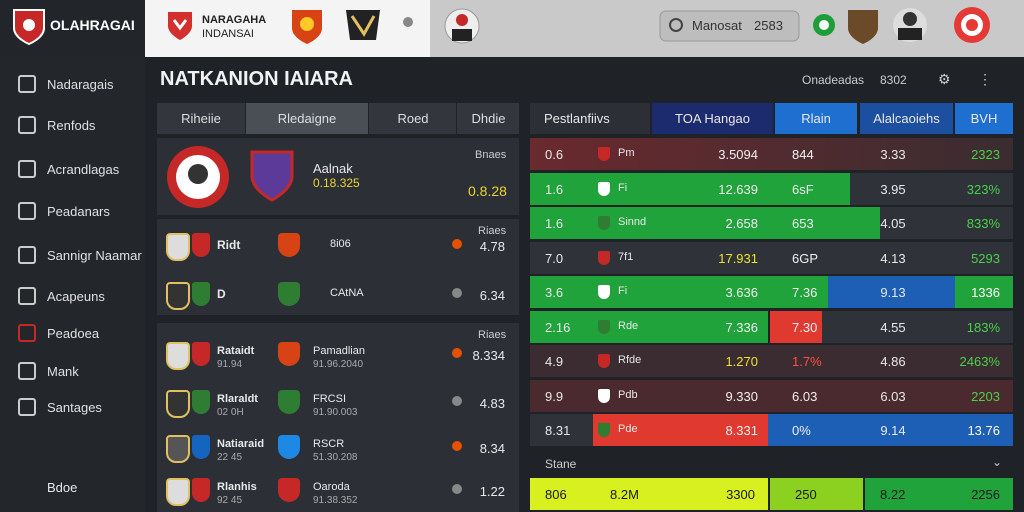 This screenshot has width=1024, height=512. Describe the element at coordinates (62, 487) in the screenshot. I see `sidebar-footer: Bdoe` at that location.